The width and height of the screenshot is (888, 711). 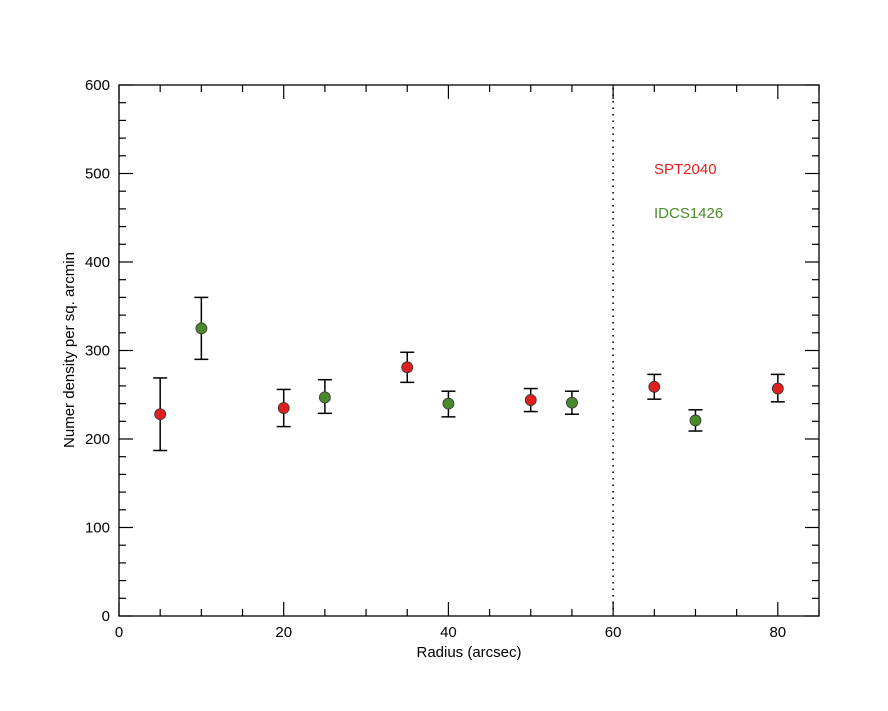 What do you see at coordinates (777, 632) in the screenshot?
I see `x-tick-label: 80` at bounding box center [777, 632].